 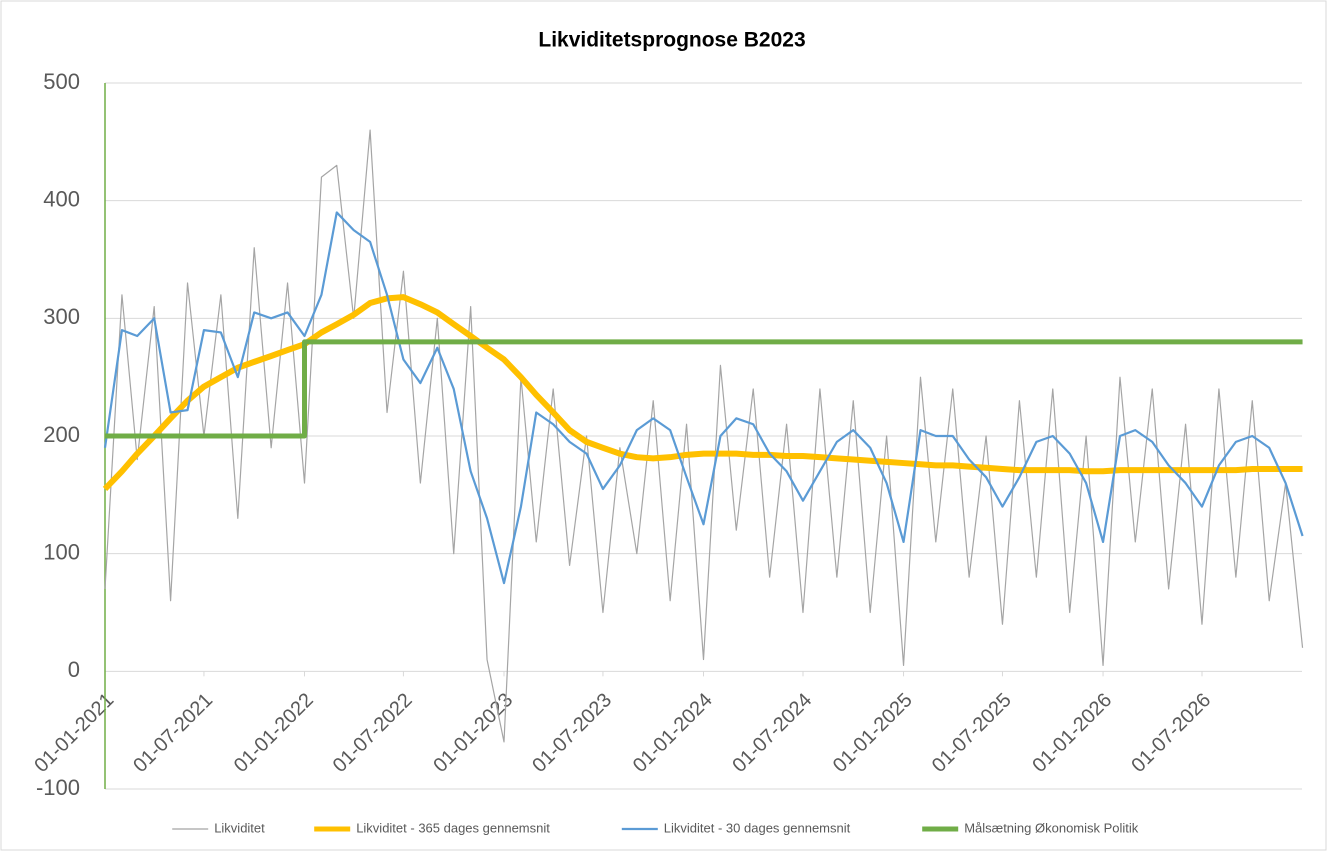 I want to click on y-tick-label: 0, so click(x=74, y=669).